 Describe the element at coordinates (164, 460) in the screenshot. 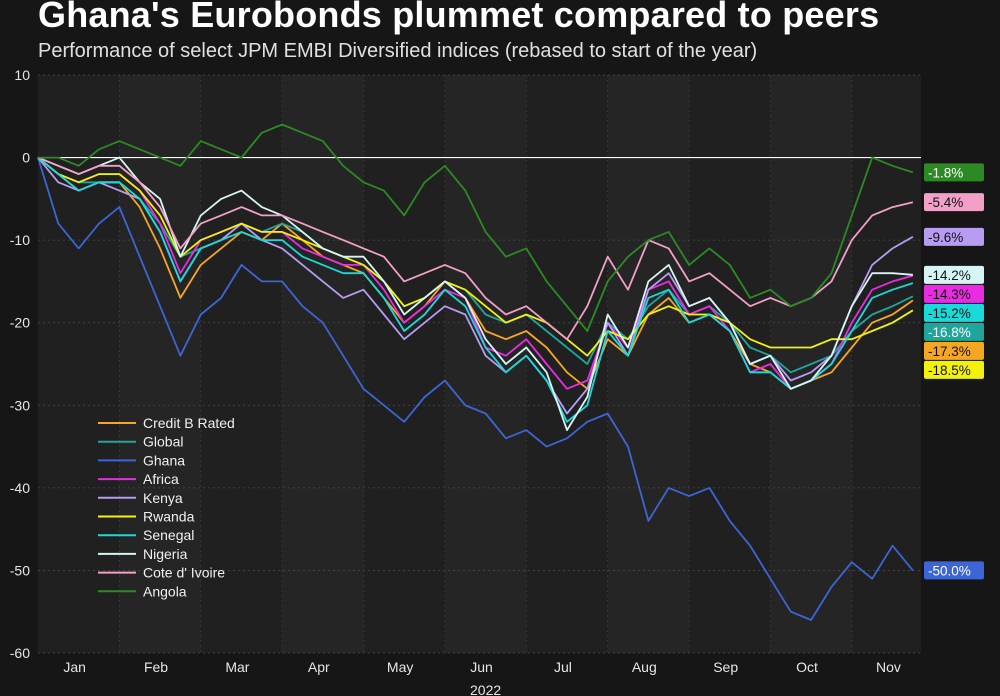

I see `legend-label: Ghana` at that location.